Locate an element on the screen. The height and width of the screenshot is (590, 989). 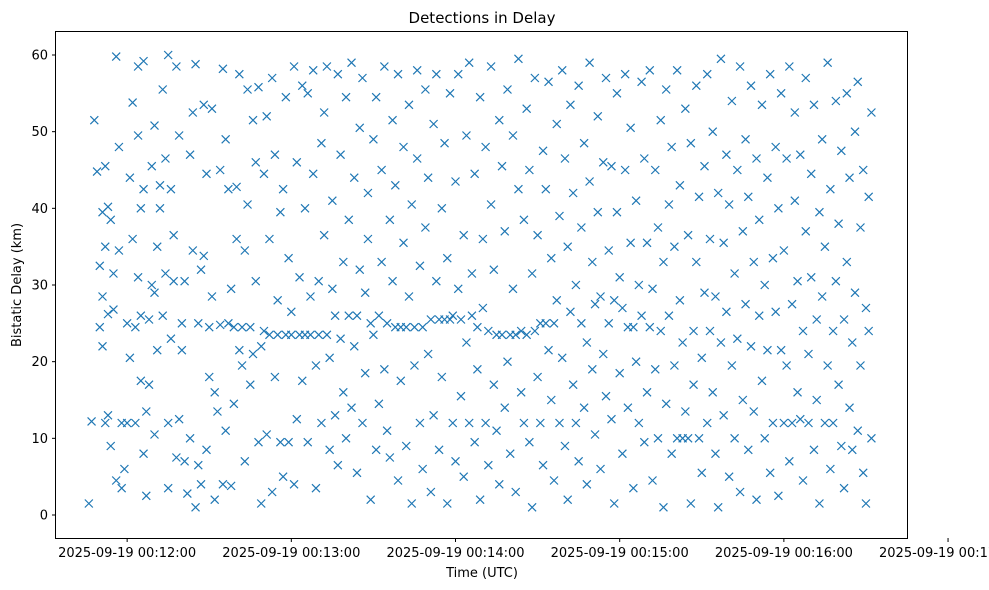
x-tick-label-3: 2025-09-19 00:15:00 is located at coordinates (620, 553).